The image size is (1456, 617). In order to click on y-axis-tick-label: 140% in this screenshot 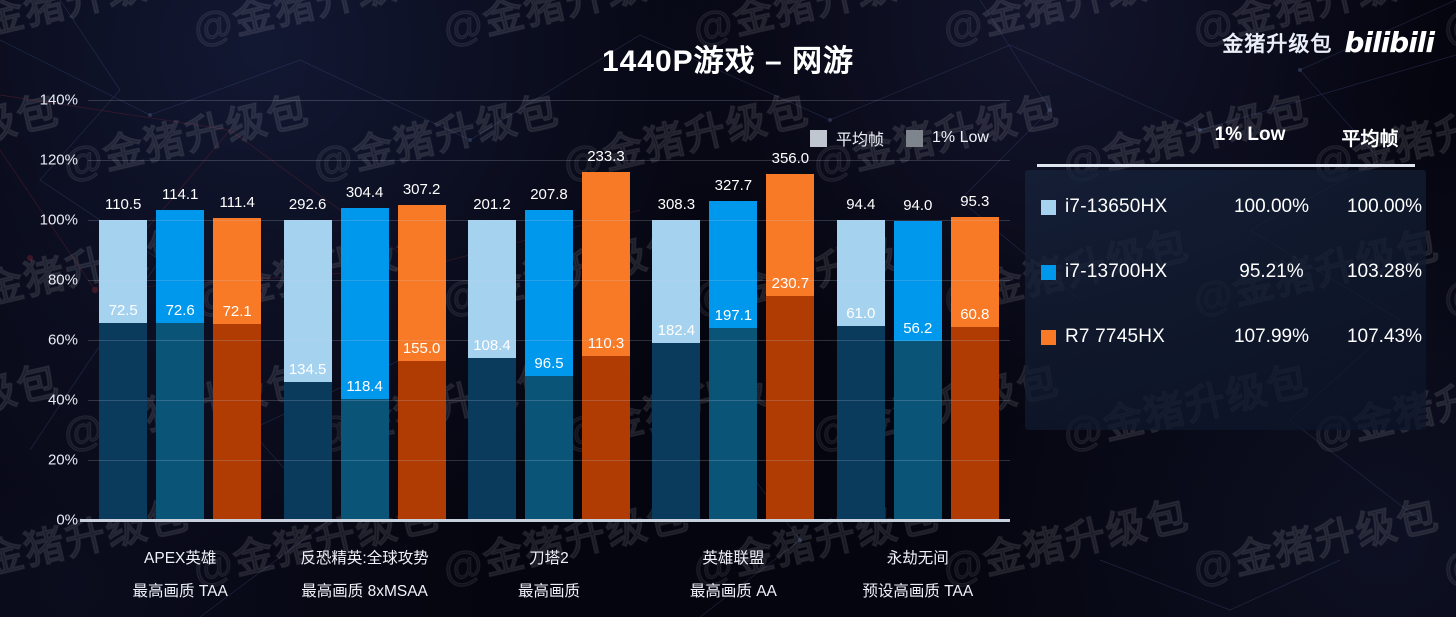, I will do `click(58, 100)`.